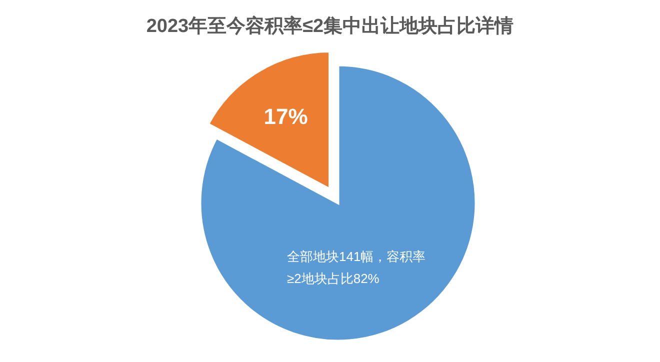 The height and width of the screenshot is (362, 660). What do you see at coordinates (286, 116) in the screenshot?
I see `data-label: 17%` at bounding box center [286, 116].